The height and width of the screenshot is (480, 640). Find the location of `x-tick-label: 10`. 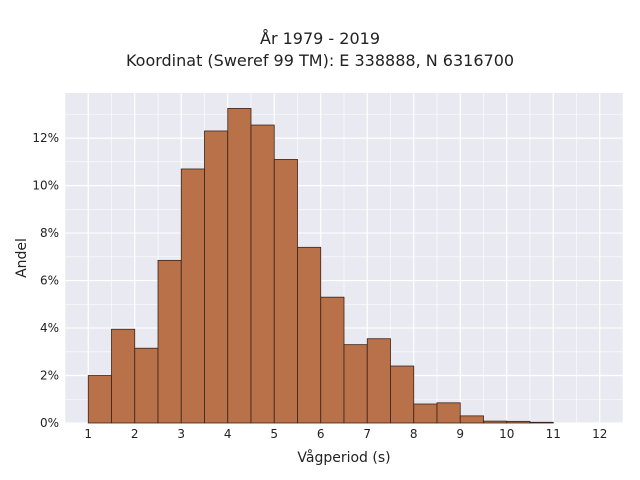

x-tick-label: 10 is located at coordinates (506, 434).